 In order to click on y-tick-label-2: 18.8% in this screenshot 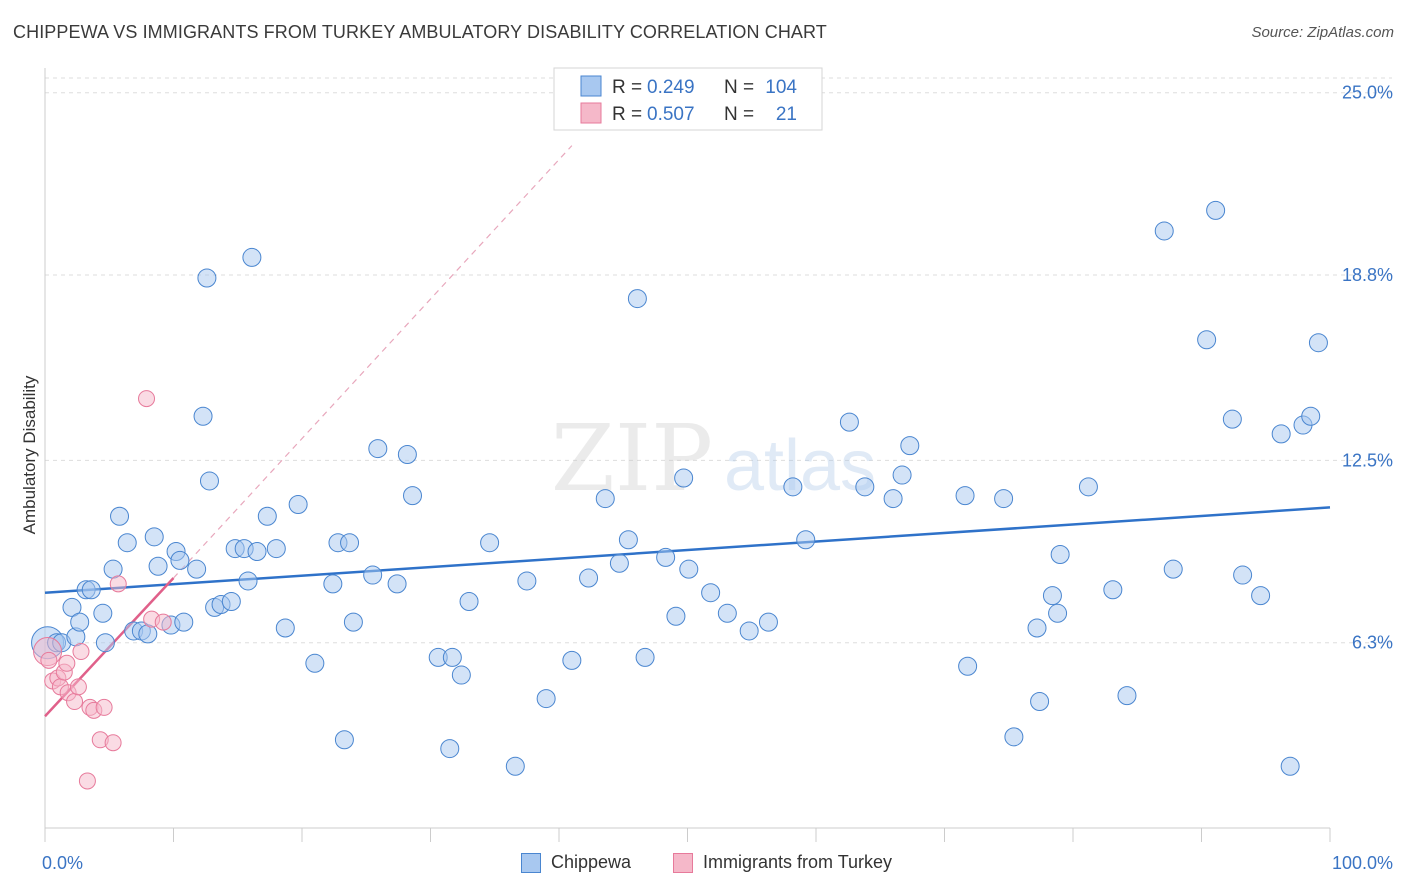, I will do `click(1367, 275)`.